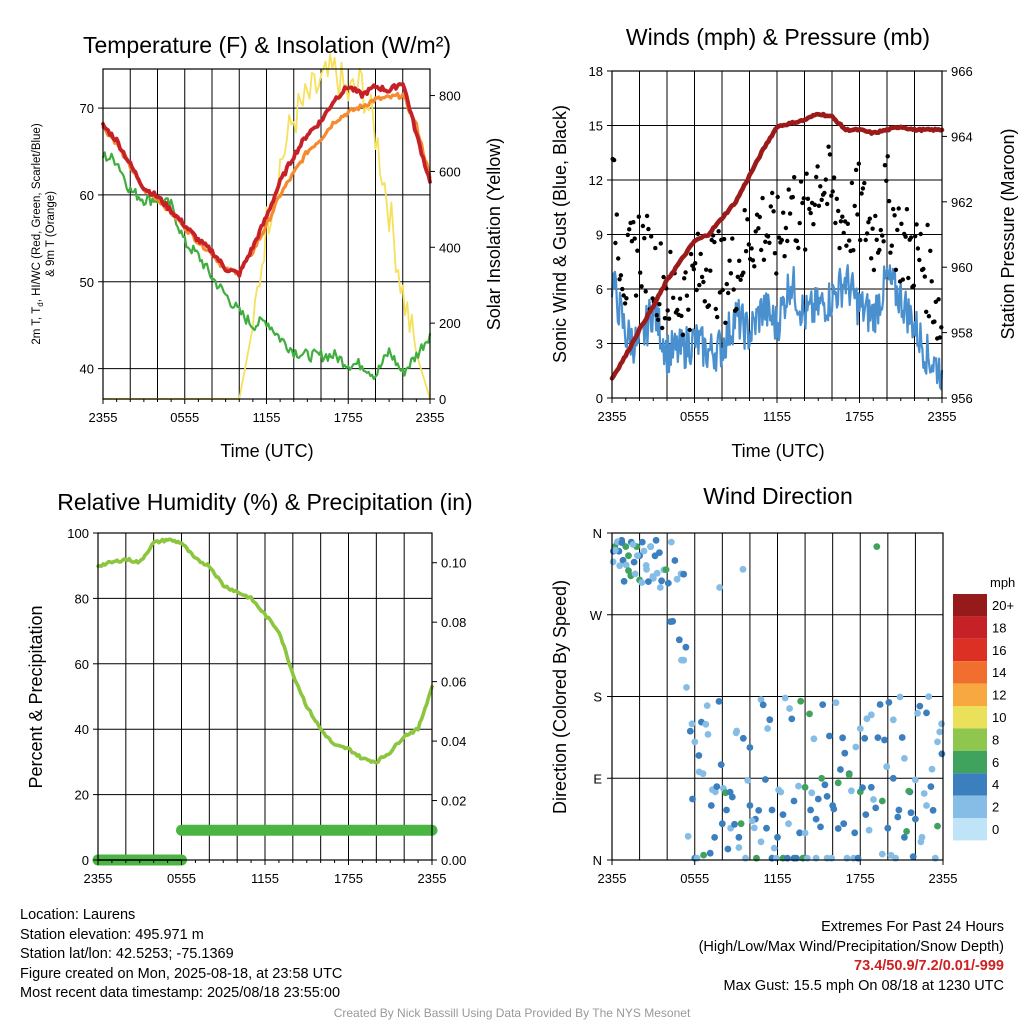 This screenshot has height=1024, width=1024. What do you see at coordinates (912, 927) in the screenshot?
I see `extremes-title: Extremes For Past 24 Hours` at bounding box center [912, 927].